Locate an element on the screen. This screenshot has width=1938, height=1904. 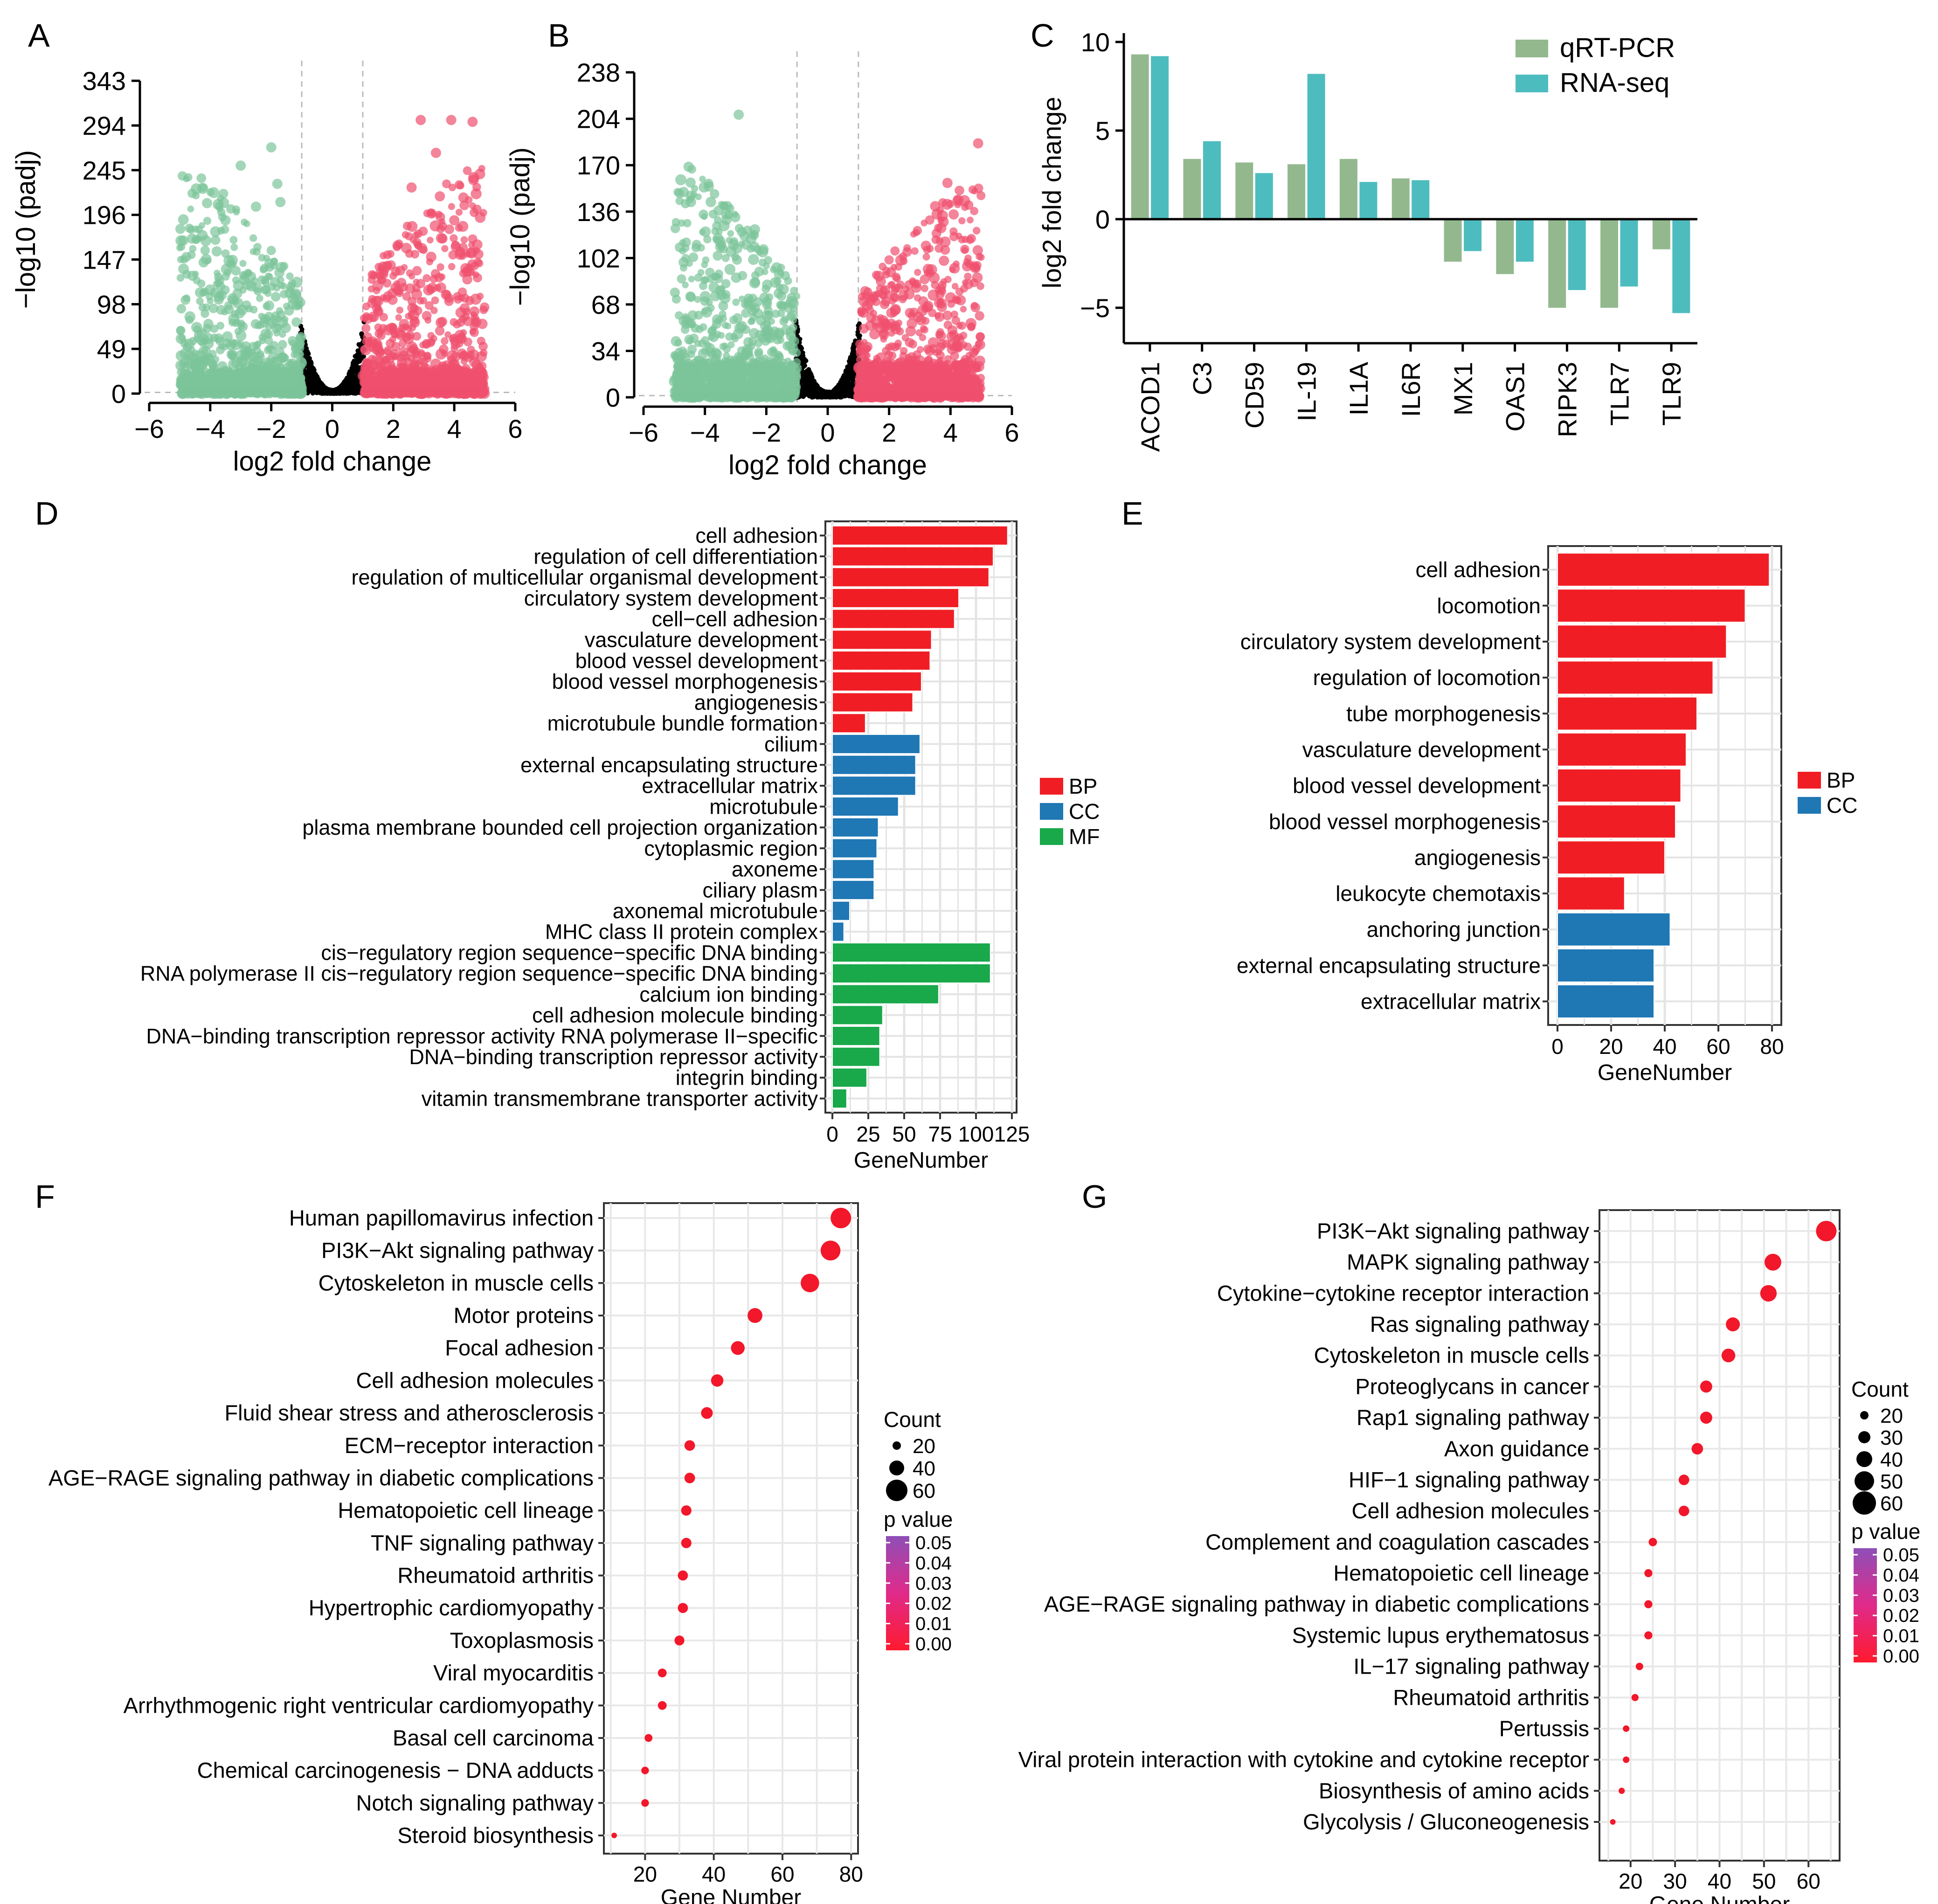
x-tick-label: −2 is located at coordinates (271, 428).